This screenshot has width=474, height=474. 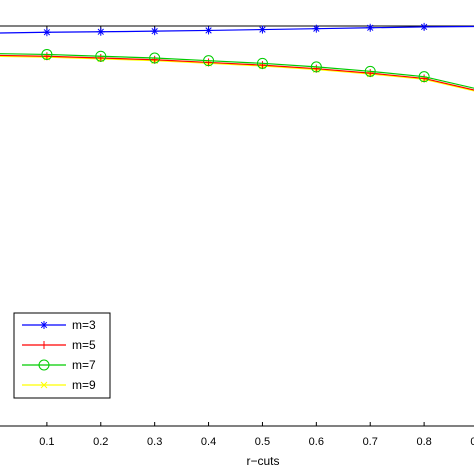 What do you see at coordinates (100, 442) in the screenshot?
I see `x-tick-label: 0.2` at bounding box center [100, 442].